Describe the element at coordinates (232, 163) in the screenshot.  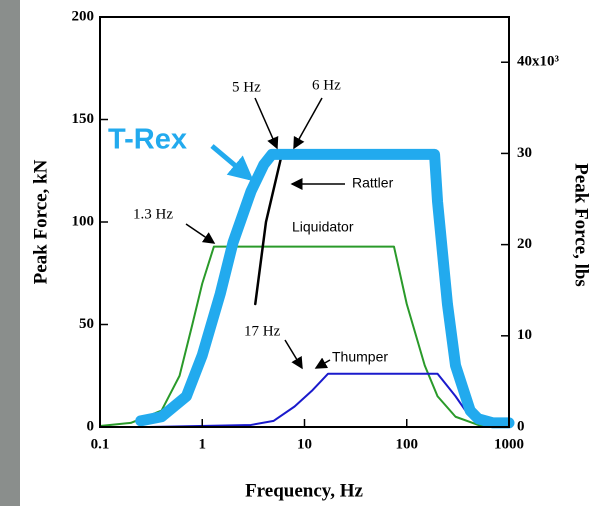
I see `arrow` at that location.